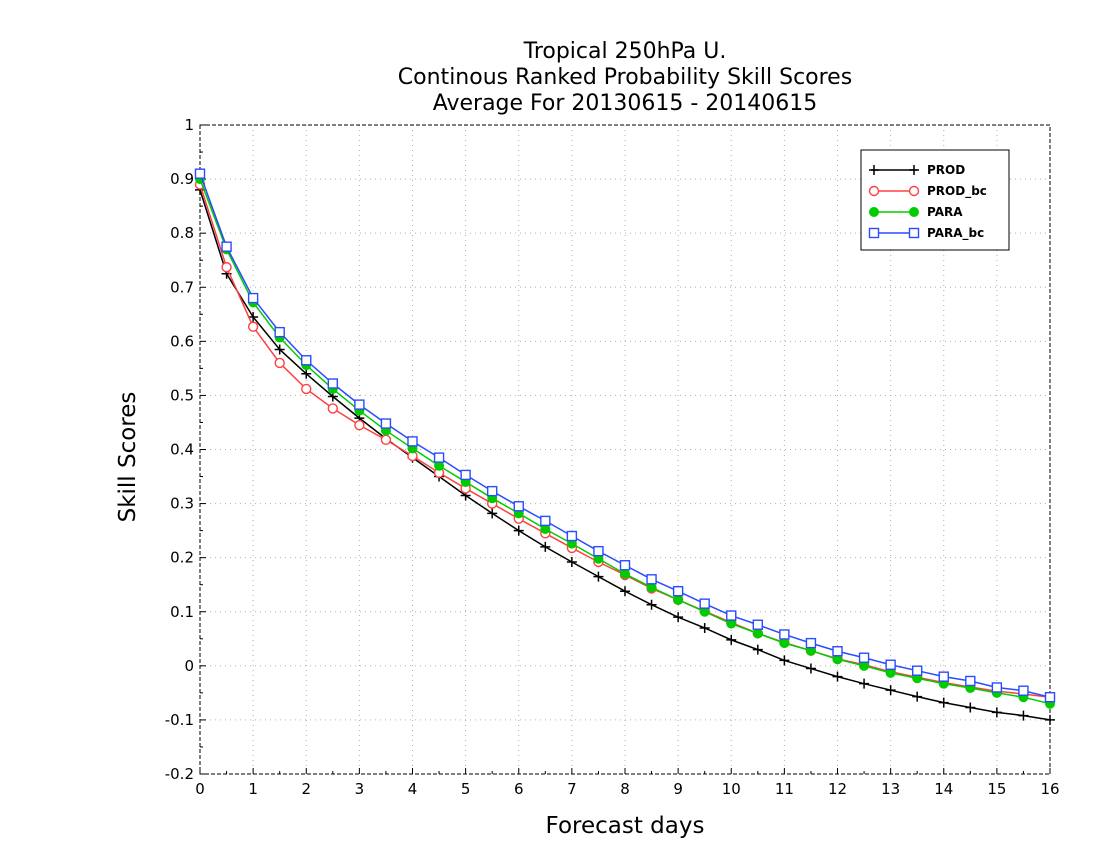 Image resolution: width=1100 pixels, height=850 pixels. Describe the element at coordinates (182, 450) in the screenshot. I see `y-tick-label: 0.4` at that location.